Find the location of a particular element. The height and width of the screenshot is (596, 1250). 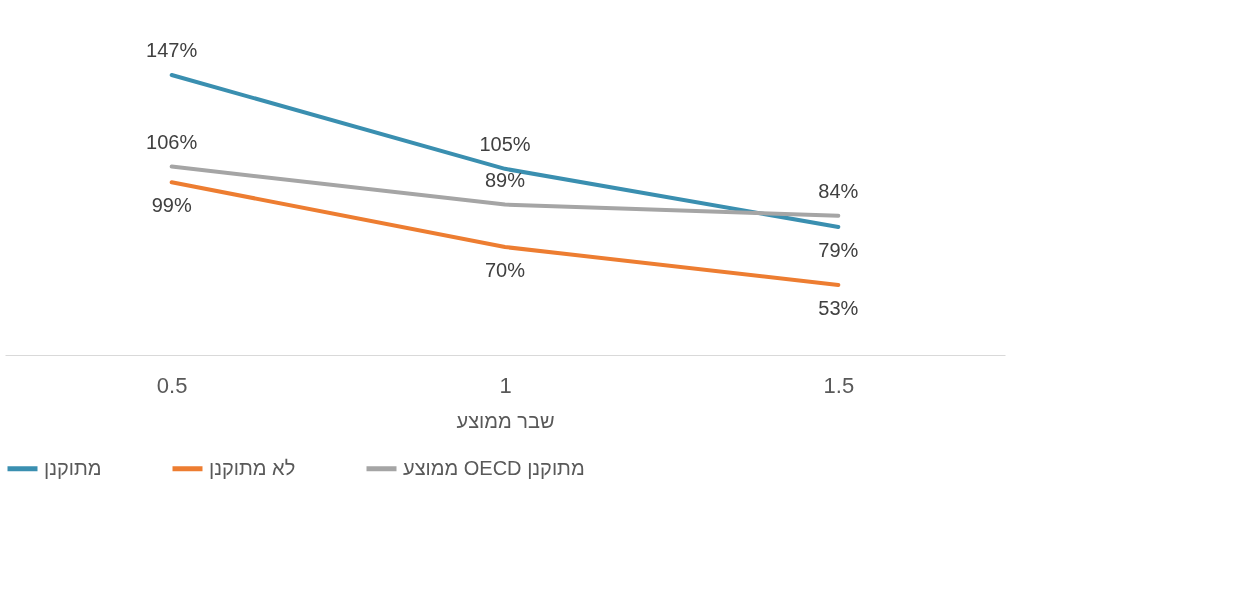

legend-label: לא מתוקנן is located at coordinates (252, 467).